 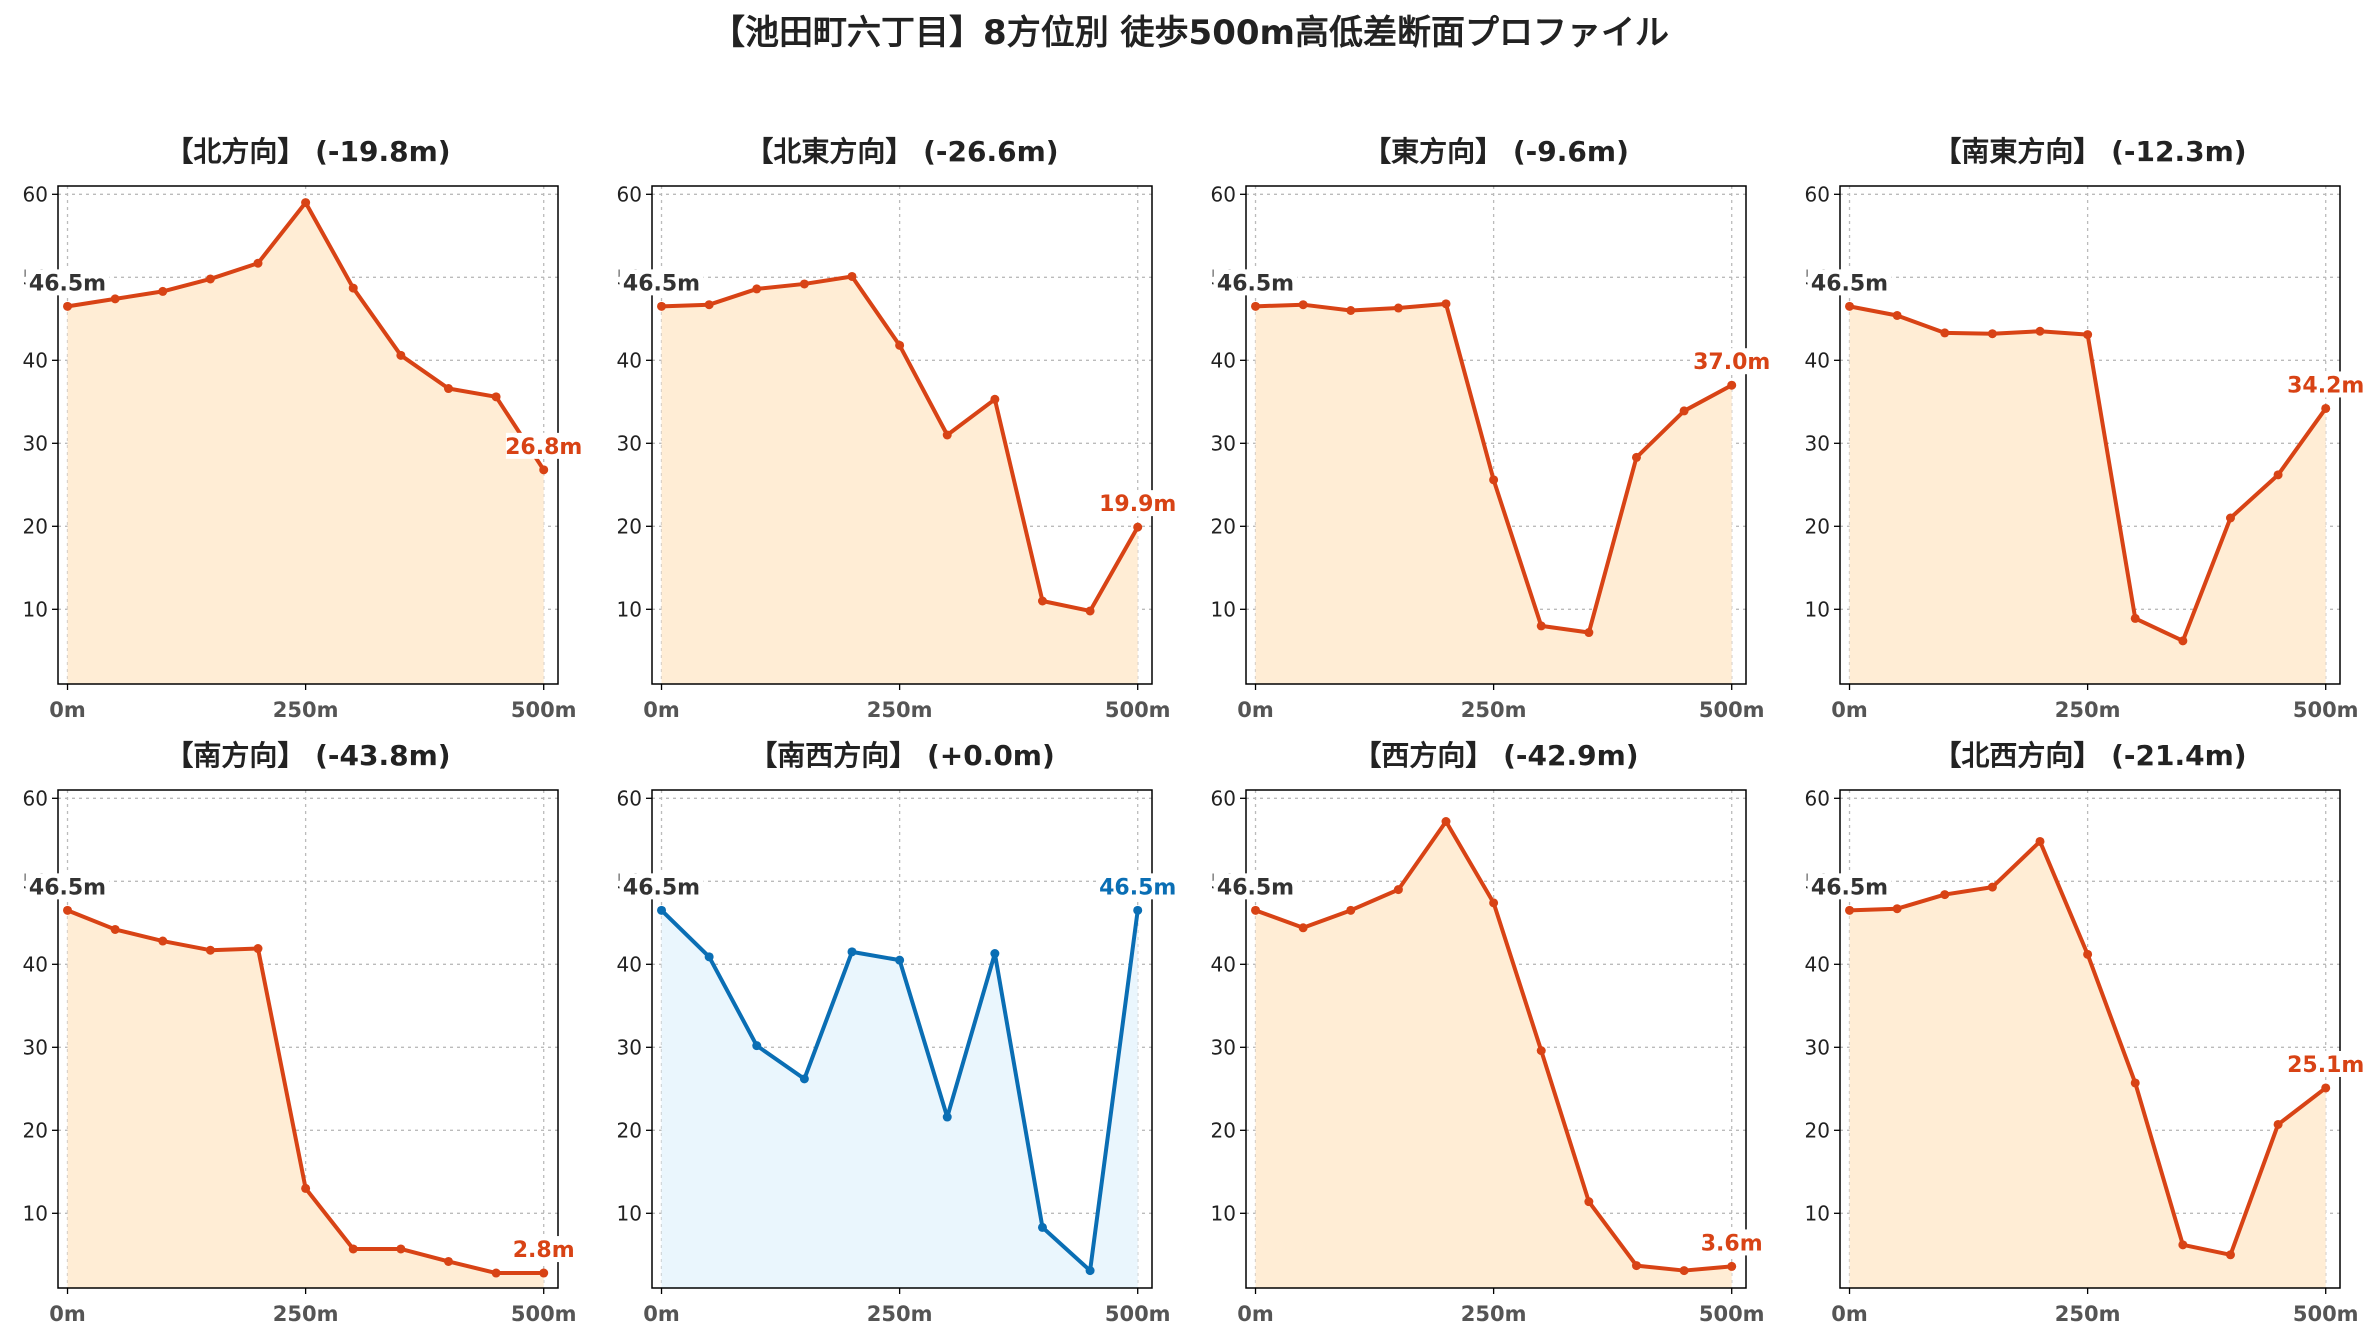 I want to click on end-label: 2.8m, so click(x=544, y=1250).